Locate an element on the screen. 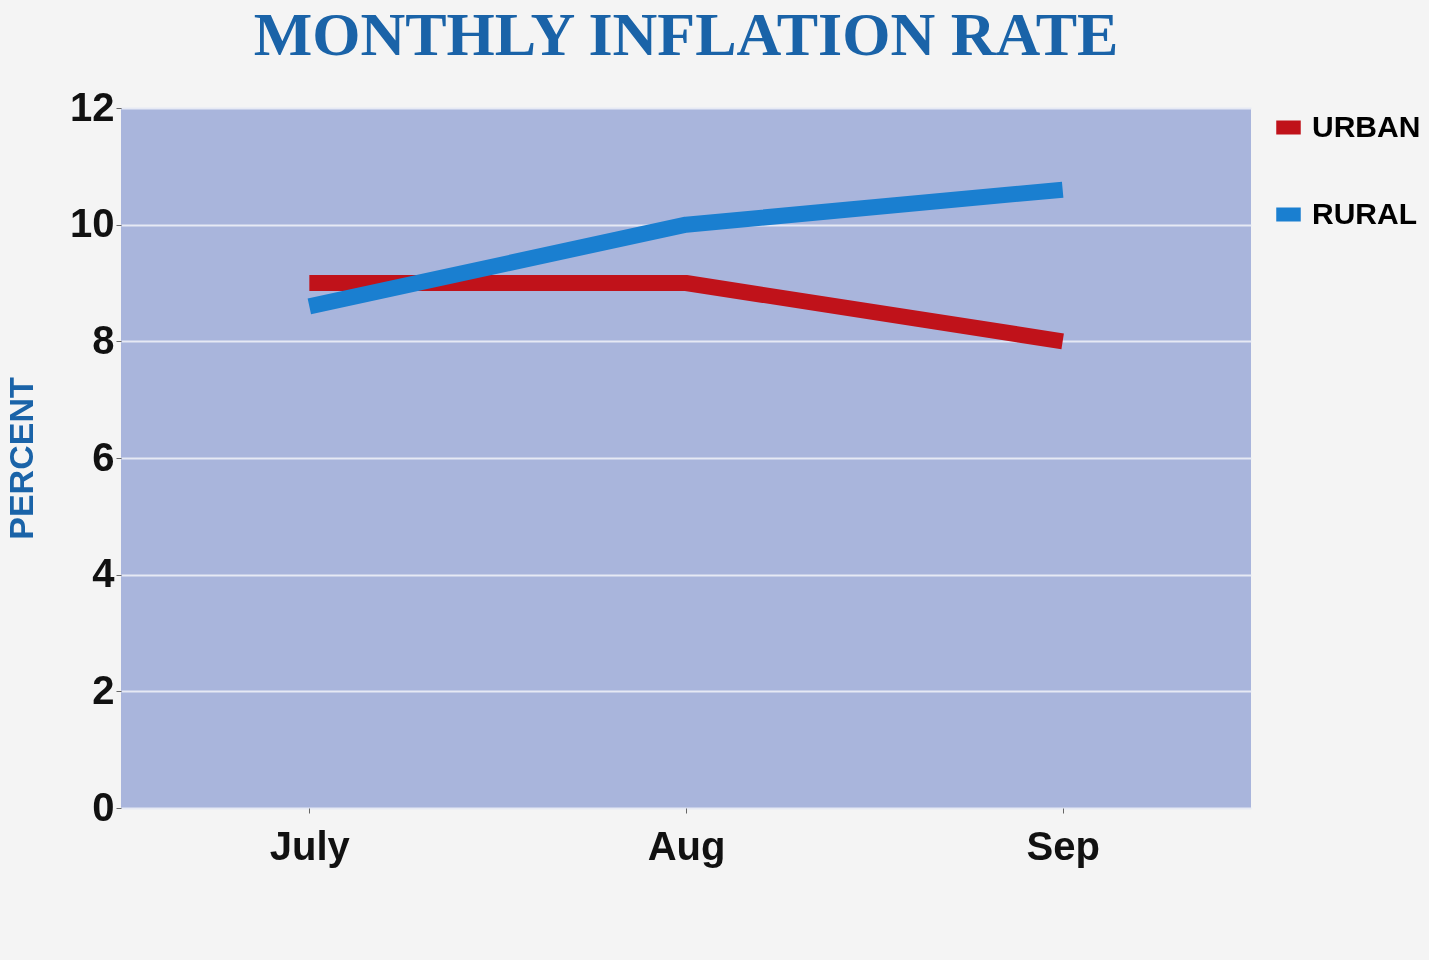 The height and width of the screenshot is (960, 1429). x-tick-label: July is located at coordinates (310, 845).